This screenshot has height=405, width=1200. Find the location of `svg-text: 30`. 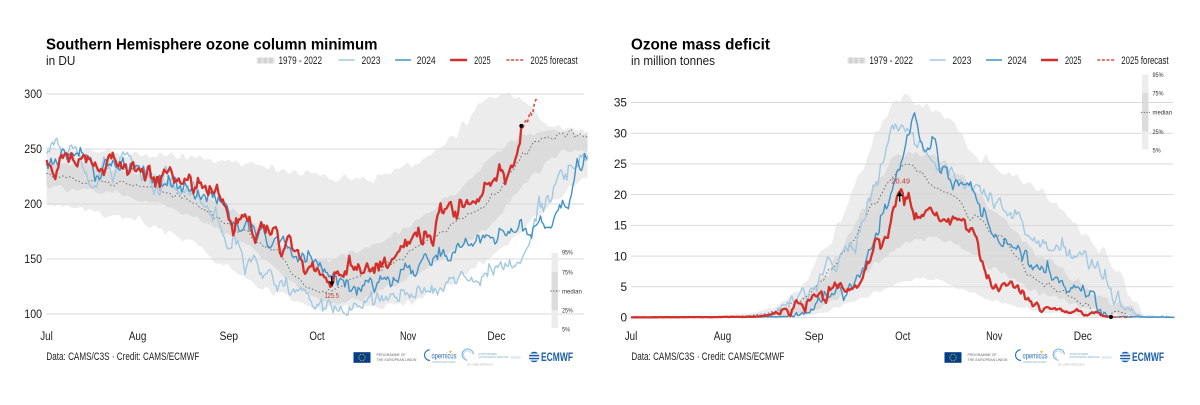

svg-text: 30 is located at coordinates (621, 133).